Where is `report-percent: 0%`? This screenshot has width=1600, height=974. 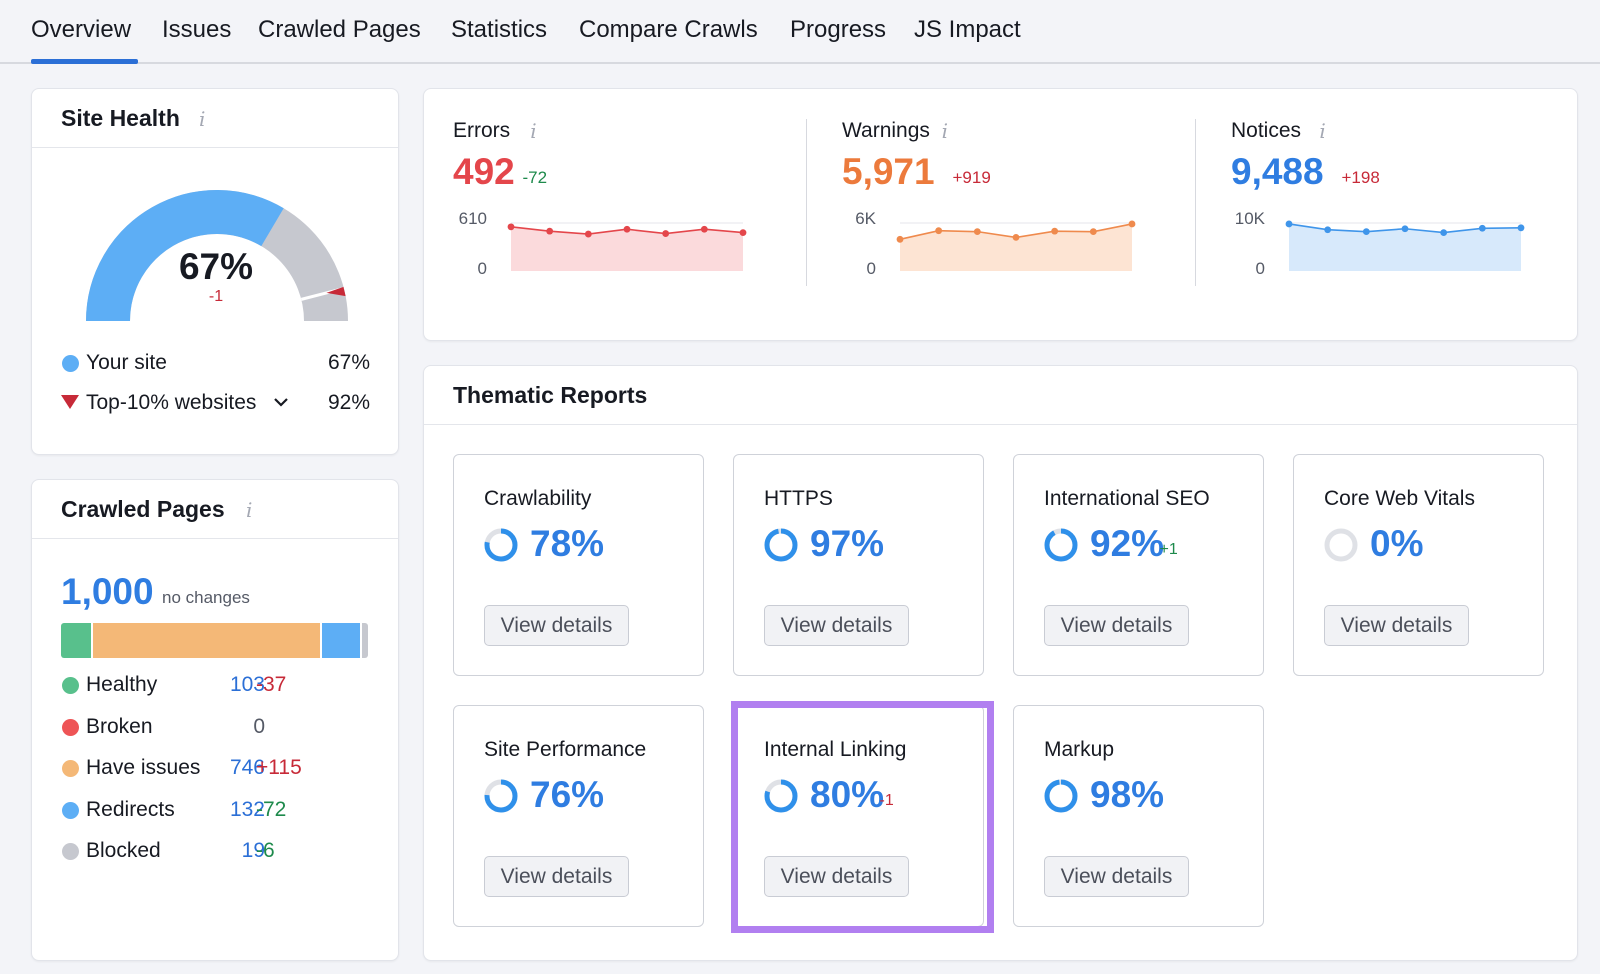
report-percent: 0% is located at coordinates (1397, 543).